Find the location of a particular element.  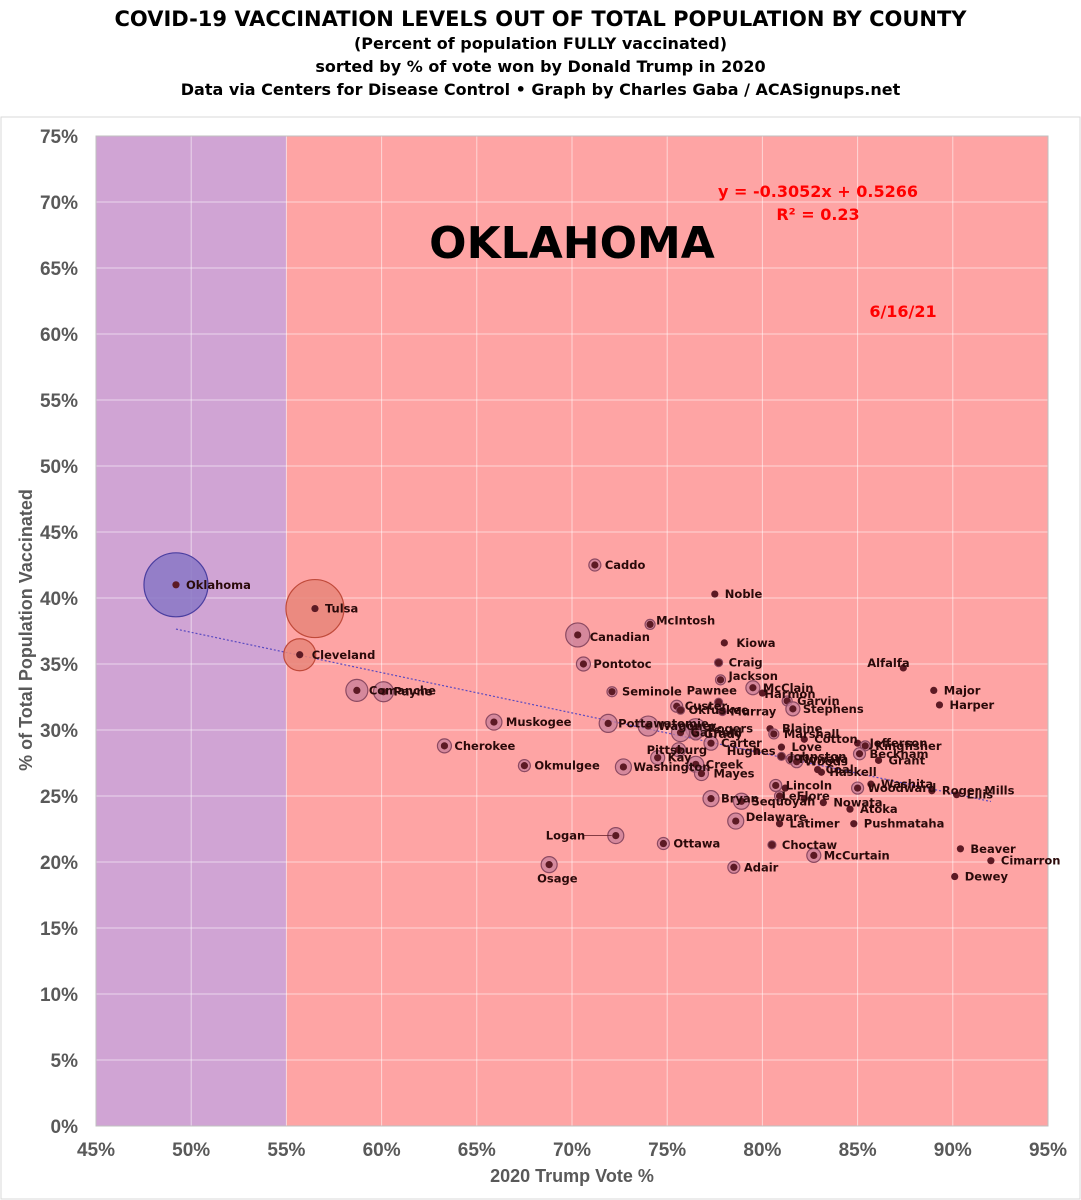

county-label: Jefferson is located at coordinates (898, 743).